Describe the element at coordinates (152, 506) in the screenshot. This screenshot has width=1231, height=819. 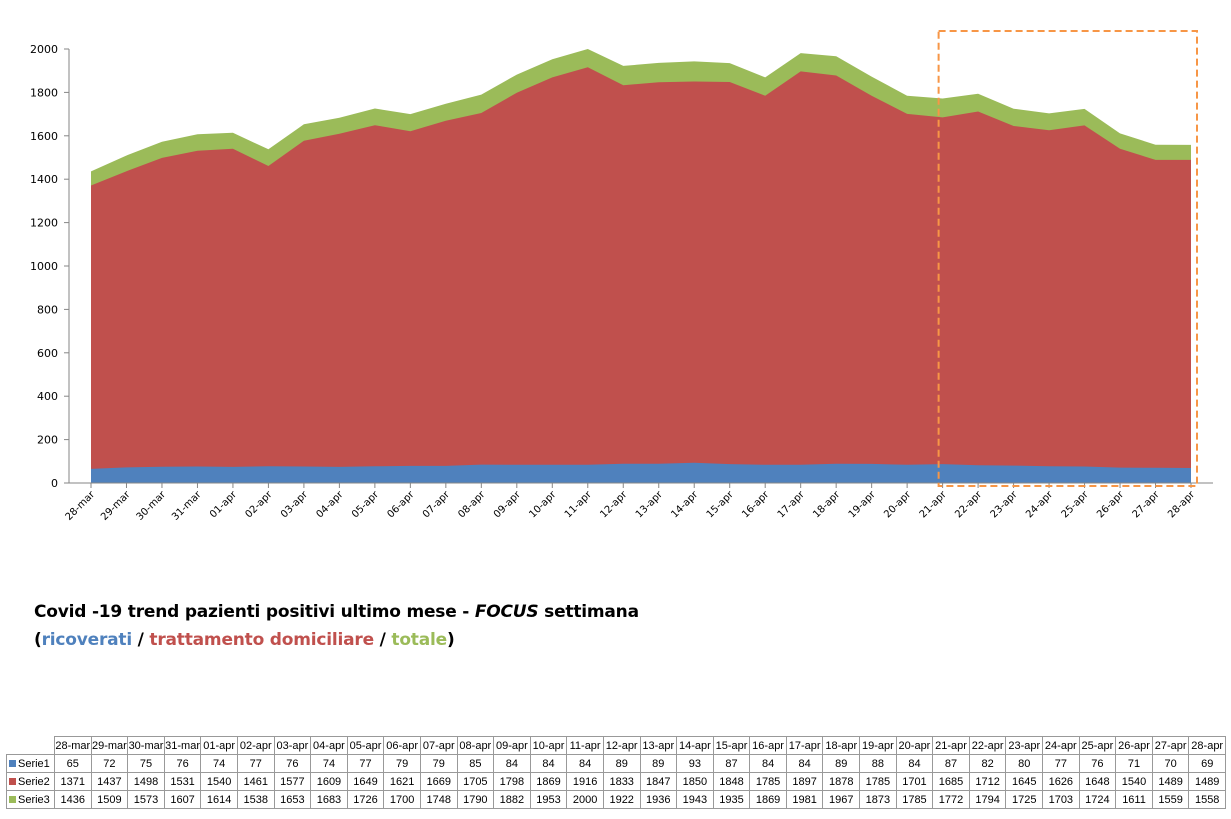
I see `x-tick-label: 30-mar` at that location.